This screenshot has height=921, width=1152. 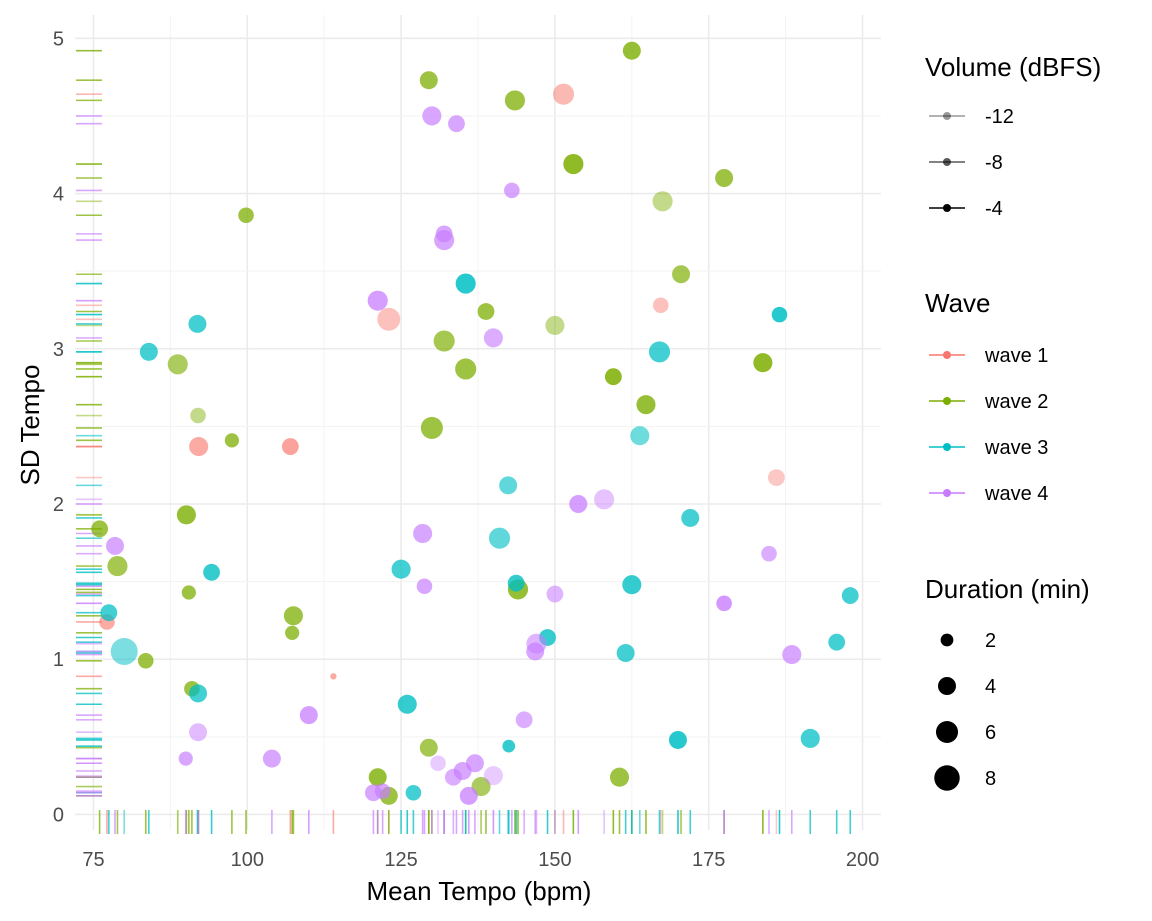 I want to click on legend-volume-label: -8, so click(x=994, y=163).